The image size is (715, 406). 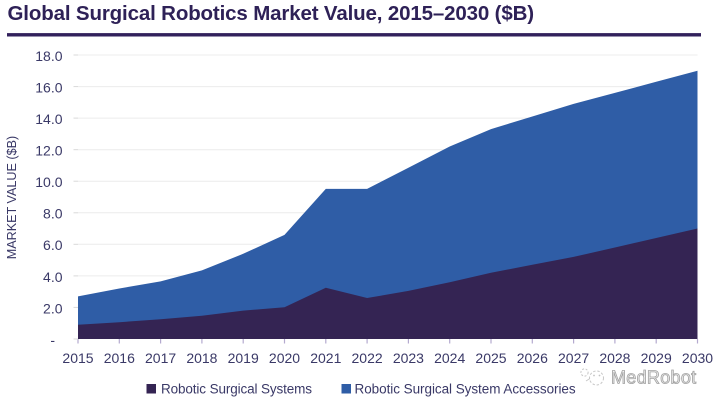 I want to click on svg-text: 10.0, so click(x=48, y=182).